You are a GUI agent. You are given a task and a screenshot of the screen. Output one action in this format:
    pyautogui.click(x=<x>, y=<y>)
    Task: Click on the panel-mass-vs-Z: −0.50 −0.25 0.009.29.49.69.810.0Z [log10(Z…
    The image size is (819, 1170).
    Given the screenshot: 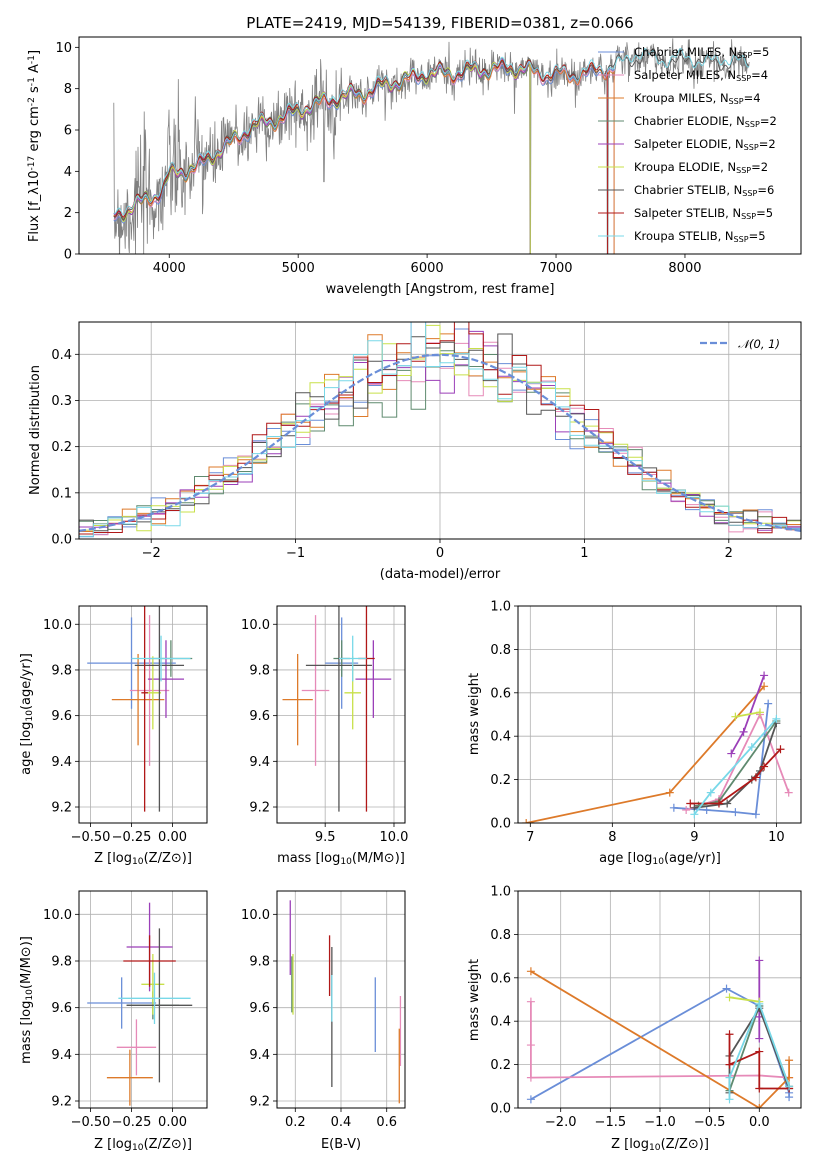 What is the action you would take?
    pyautogui.click(x=113, y=1021)
    